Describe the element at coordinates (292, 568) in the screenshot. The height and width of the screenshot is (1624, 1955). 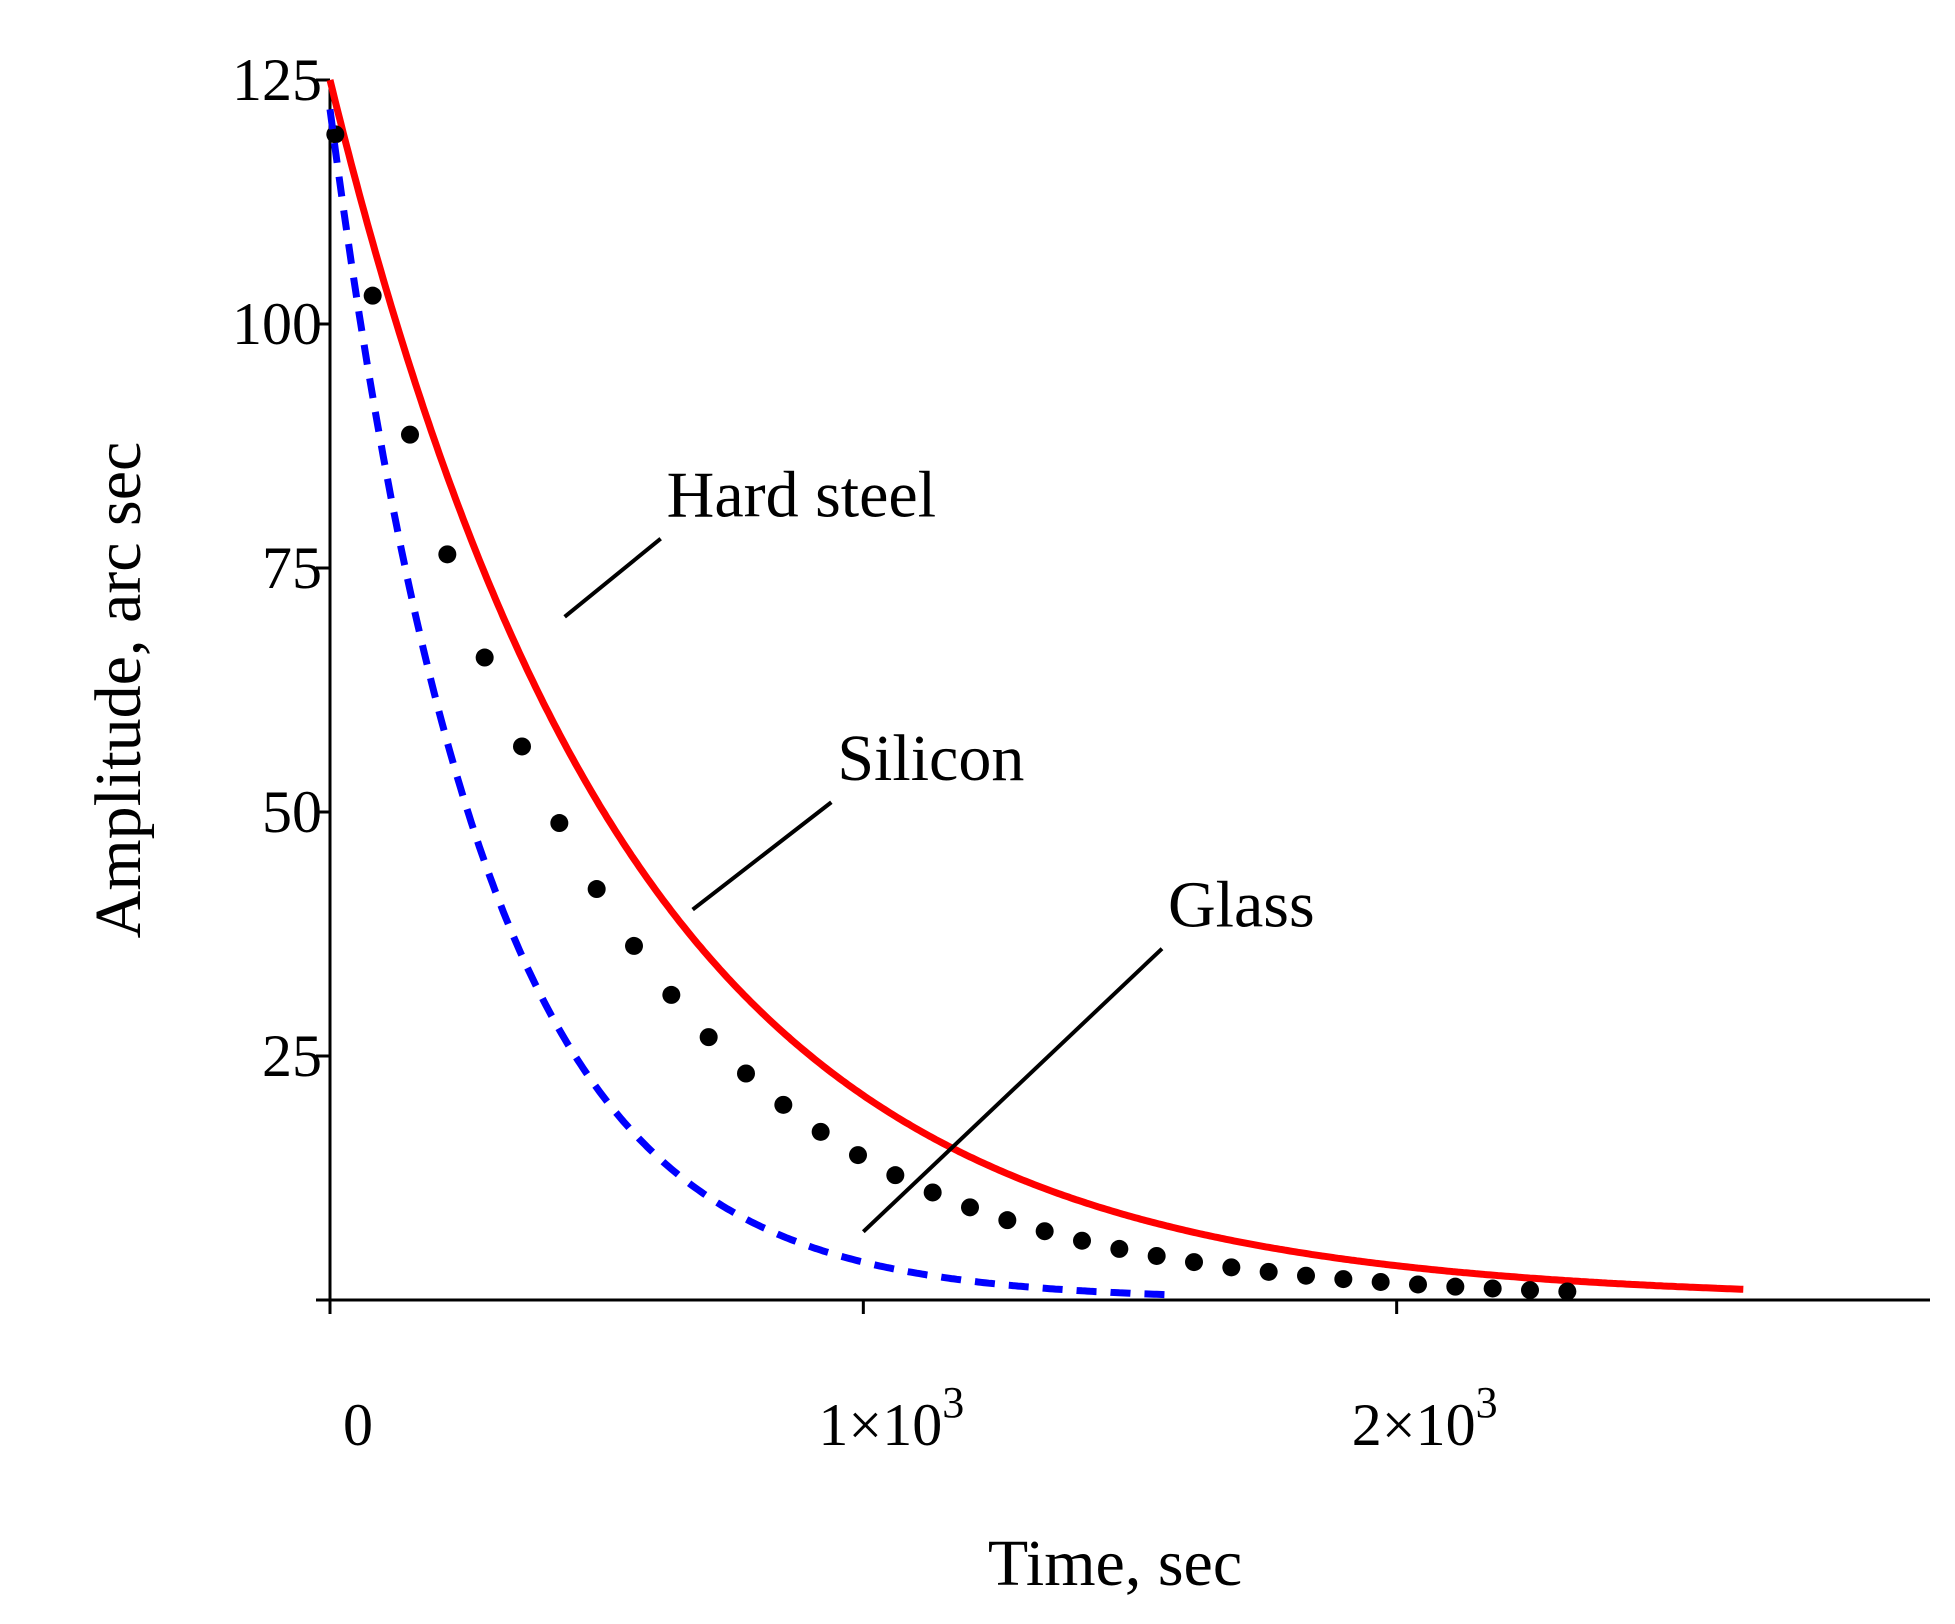
I see `y-tick-label: 75` at that location.